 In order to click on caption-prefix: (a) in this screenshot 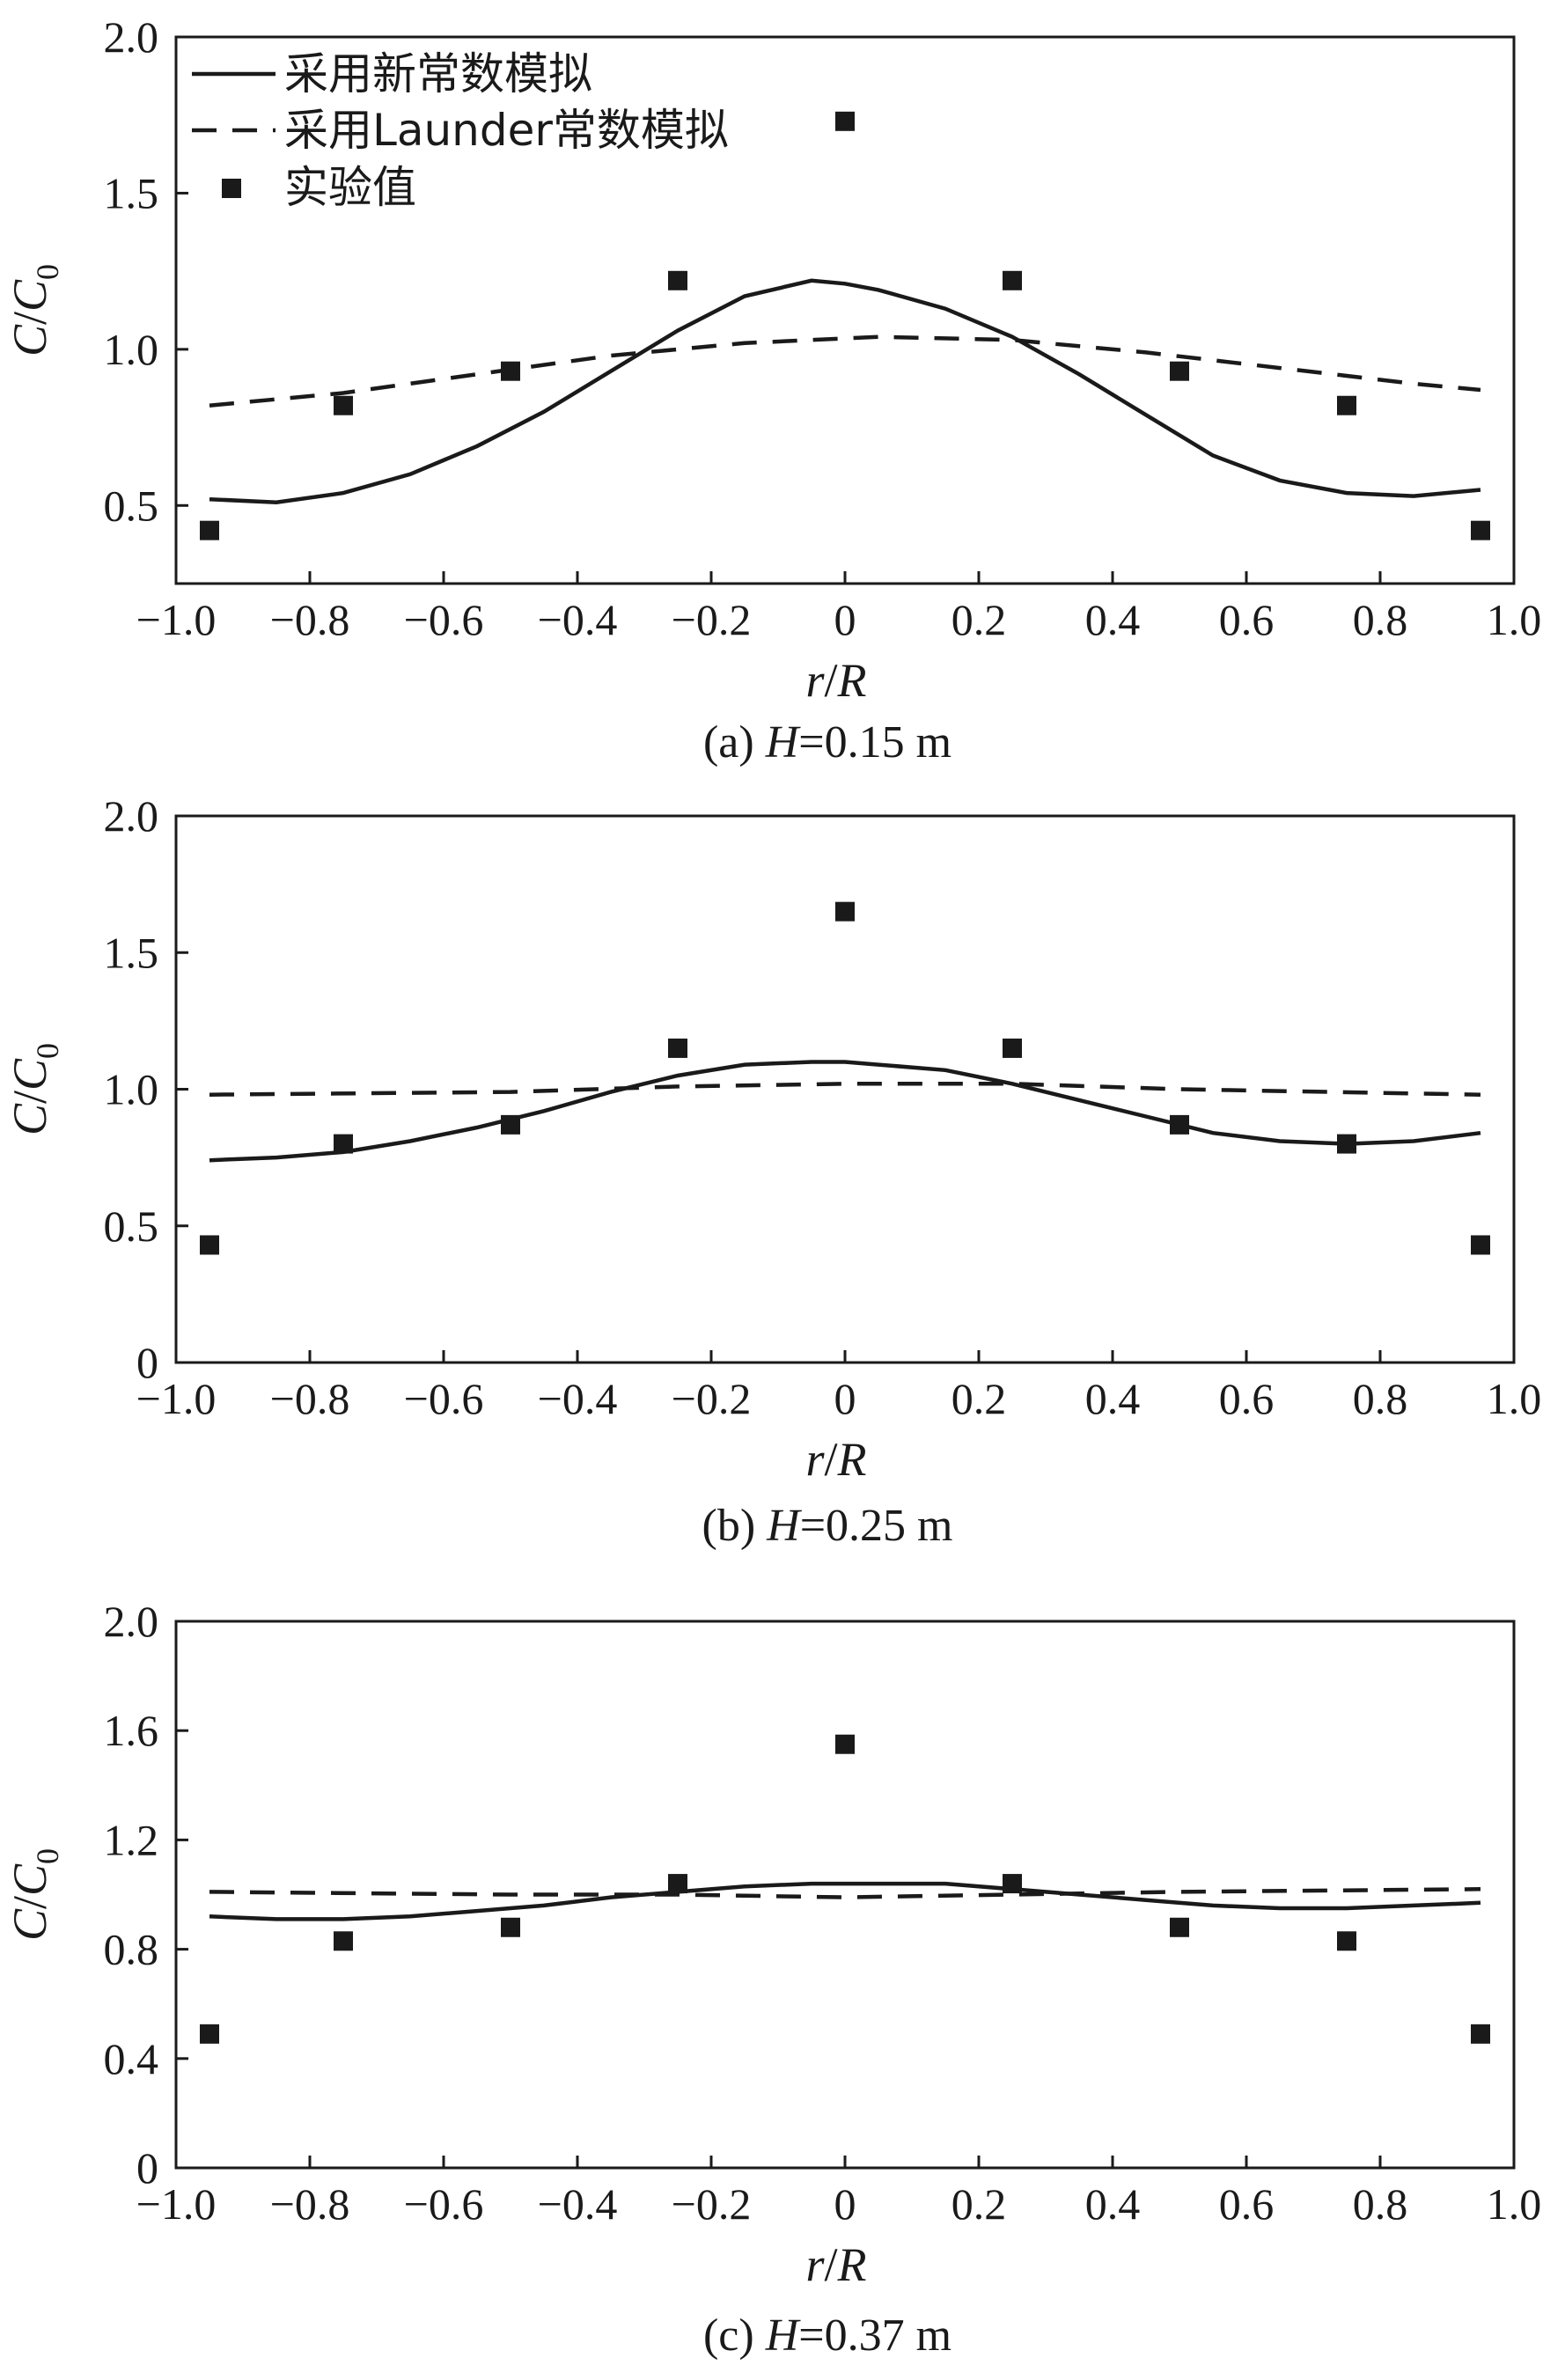, I will do `click(734, 742)`.